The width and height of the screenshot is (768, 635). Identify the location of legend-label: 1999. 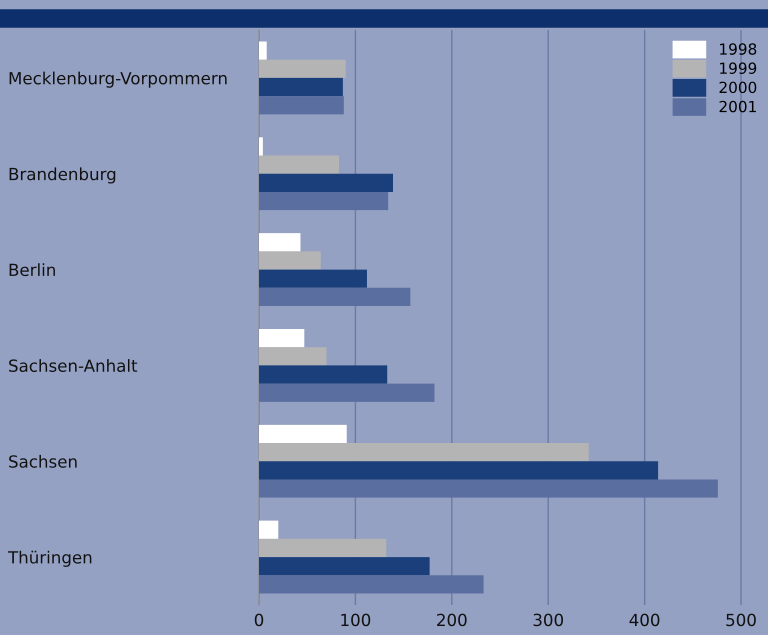
(738, 68).